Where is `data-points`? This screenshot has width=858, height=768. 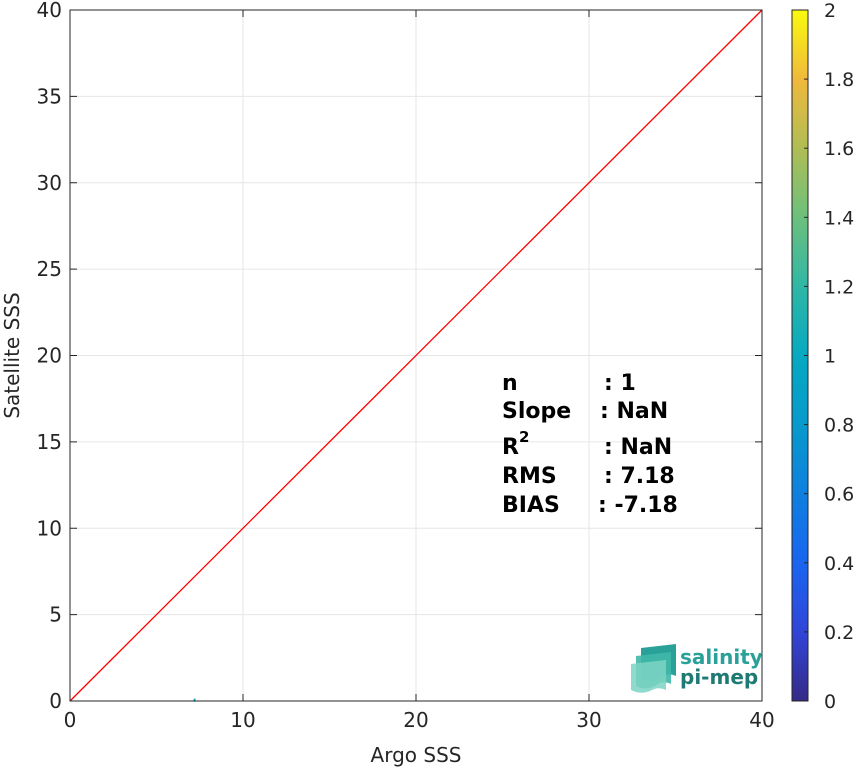 data-points is located at coordinates (194, 700).